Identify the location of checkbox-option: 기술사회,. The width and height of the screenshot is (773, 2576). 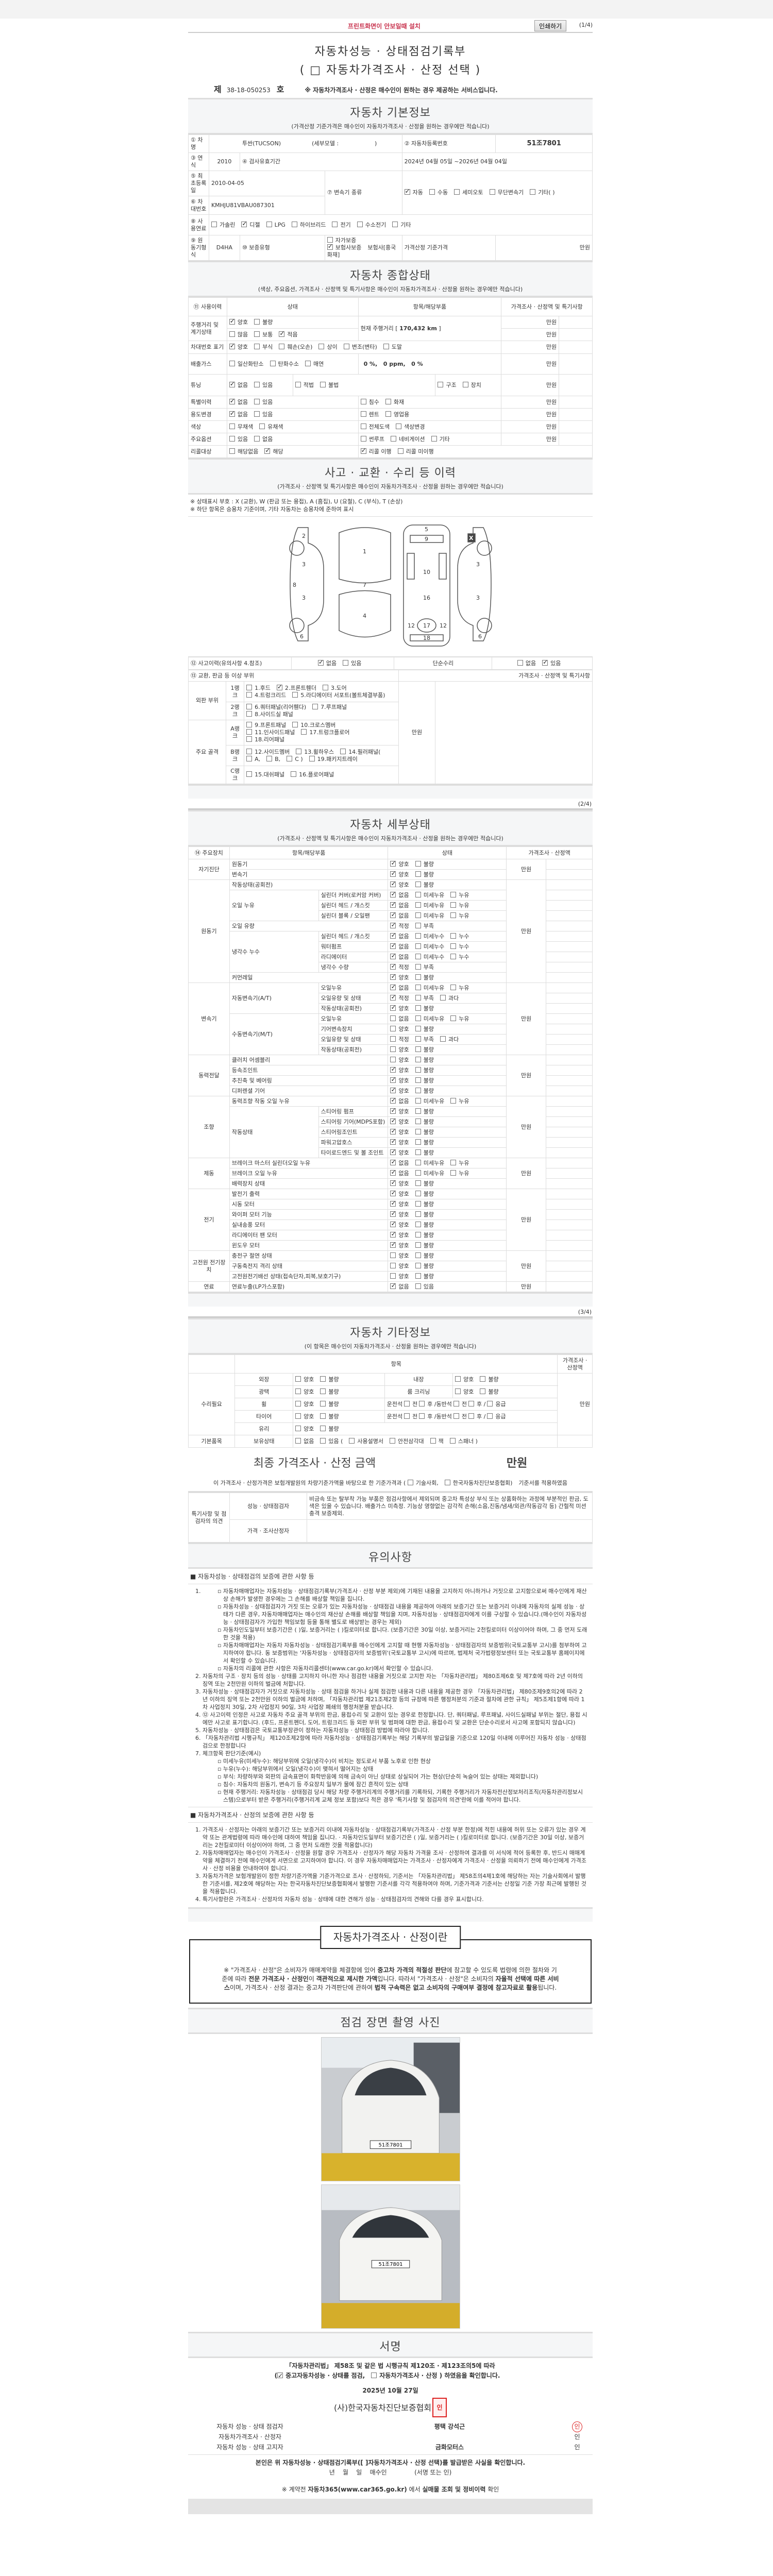
(423, 1483).